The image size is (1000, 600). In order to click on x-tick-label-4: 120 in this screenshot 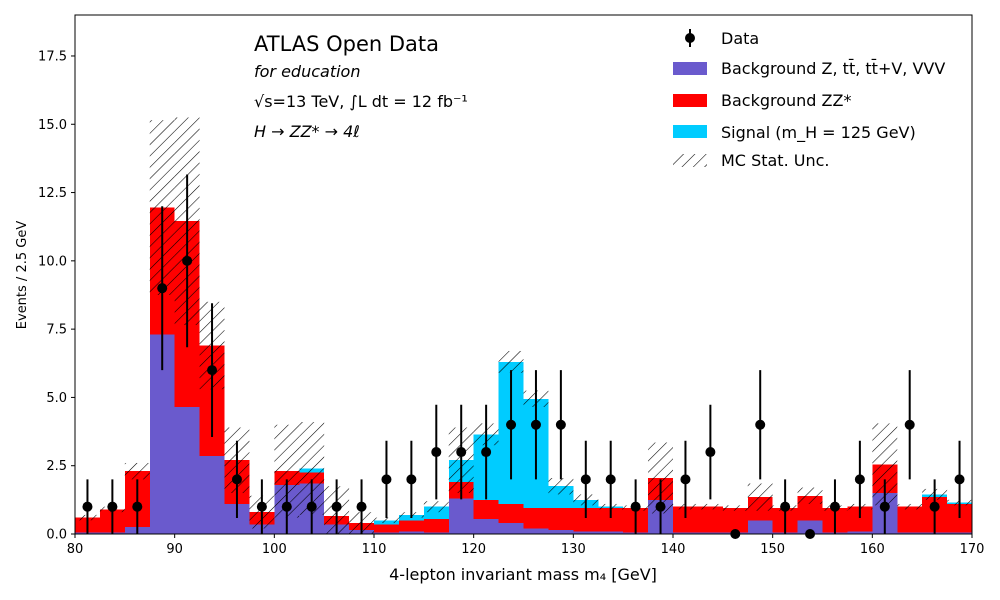, I will do `click(473, 549)`.